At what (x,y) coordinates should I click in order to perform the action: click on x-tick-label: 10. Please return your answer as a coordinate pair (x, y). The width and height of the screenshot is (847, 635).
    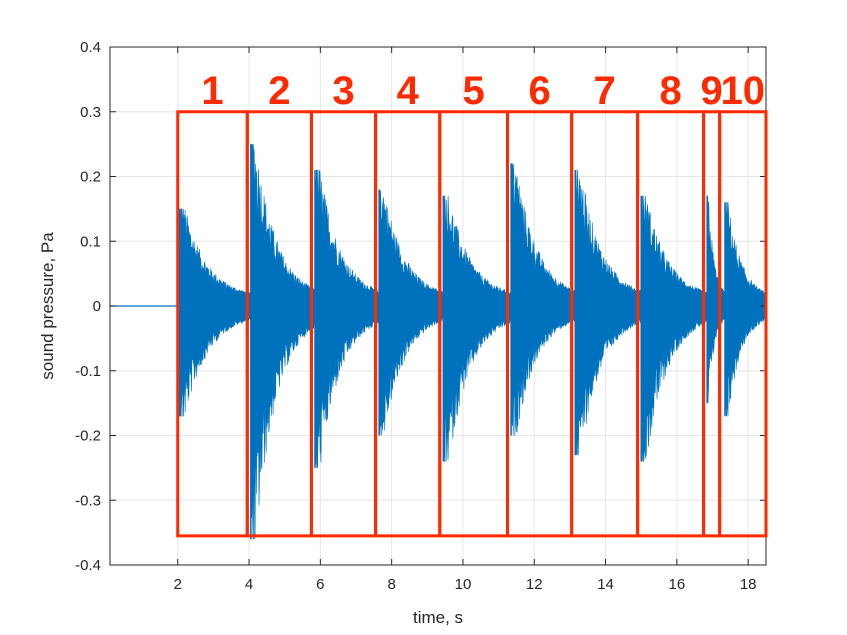
    Looking at the image, I should click on (463, 584).